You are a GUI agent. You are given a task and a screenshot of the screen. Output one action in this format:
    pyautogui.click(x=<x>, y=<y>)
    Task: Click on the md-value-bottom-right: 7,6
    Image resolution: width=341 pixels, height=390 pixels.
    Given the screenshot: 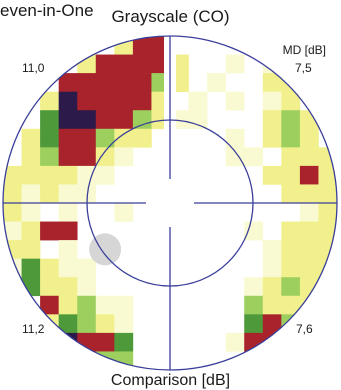 What is the action you would take?
    pyautogui.click(x=304, y=329)
    